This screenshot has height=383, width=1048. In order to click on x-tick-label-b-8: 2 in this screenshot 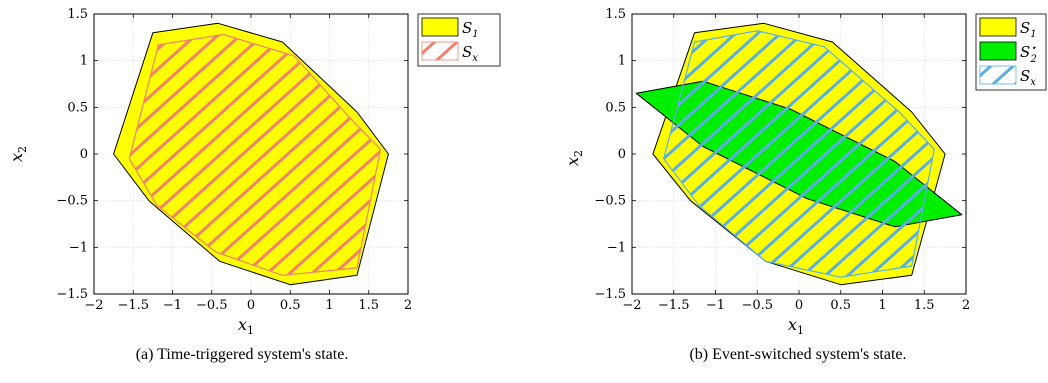, I will do `click(966, 305)`.